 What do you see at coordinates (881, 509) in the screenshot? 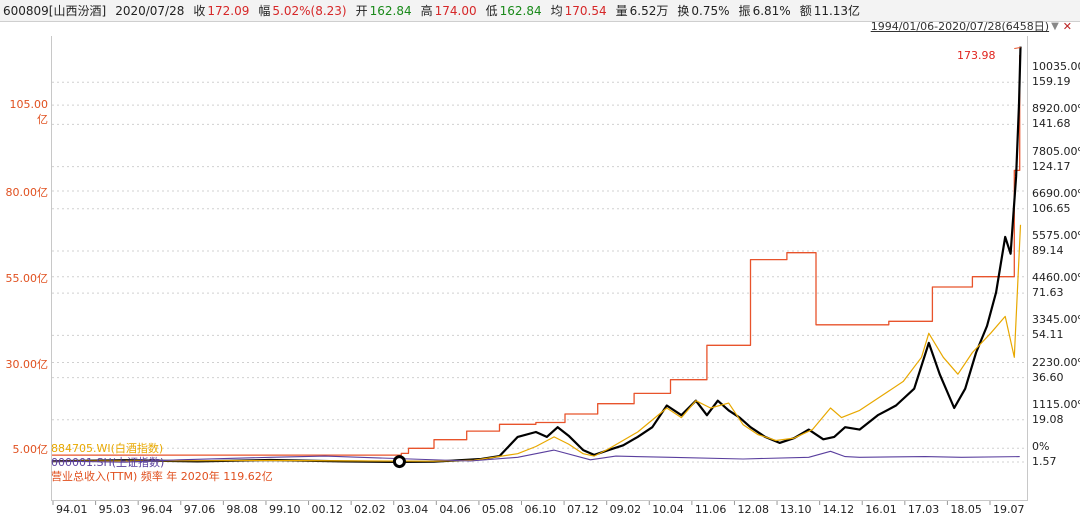
I see `x-axis-tick-label: 16.01` at bounding box center [881, 509].